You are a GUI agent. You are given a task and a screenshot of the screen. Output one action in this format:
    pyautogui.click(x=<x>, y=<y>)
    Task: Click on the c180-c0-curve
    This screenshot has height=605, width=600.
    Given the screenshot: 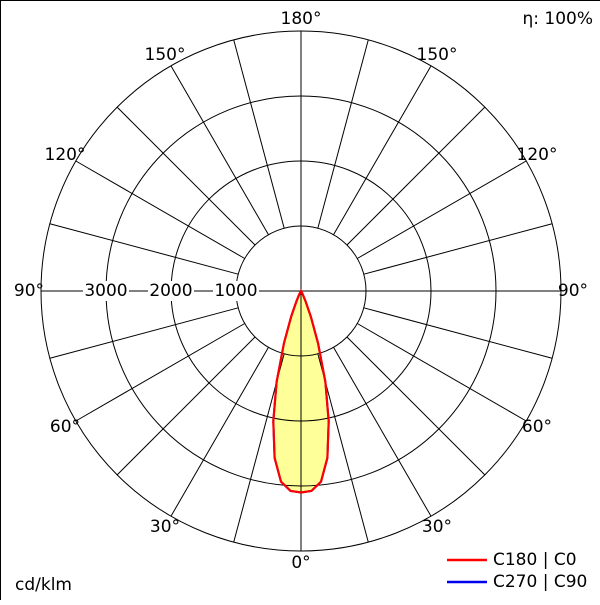 What is the action you would take?
    pyautogui.click(x=301, y=391)
    